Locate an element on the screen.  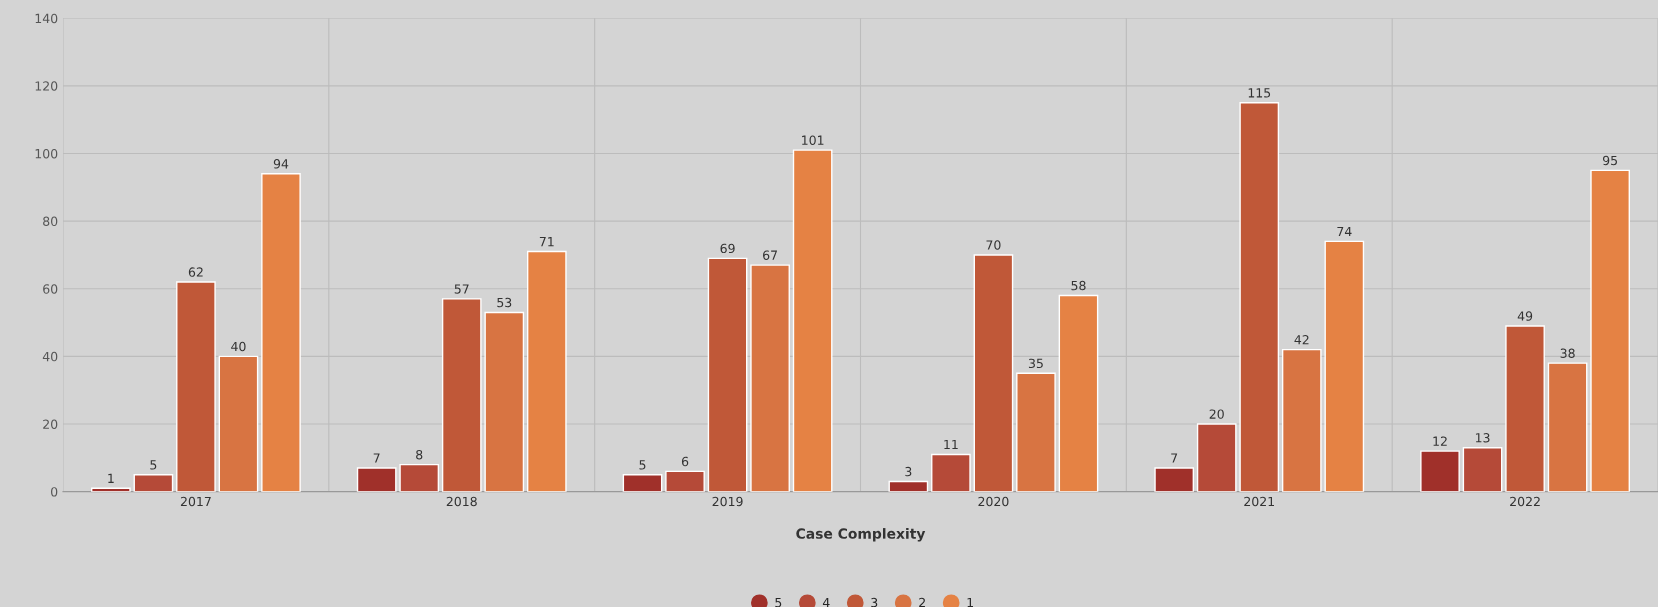
y-tick-label: 40 is located at coordinates (50, 356).